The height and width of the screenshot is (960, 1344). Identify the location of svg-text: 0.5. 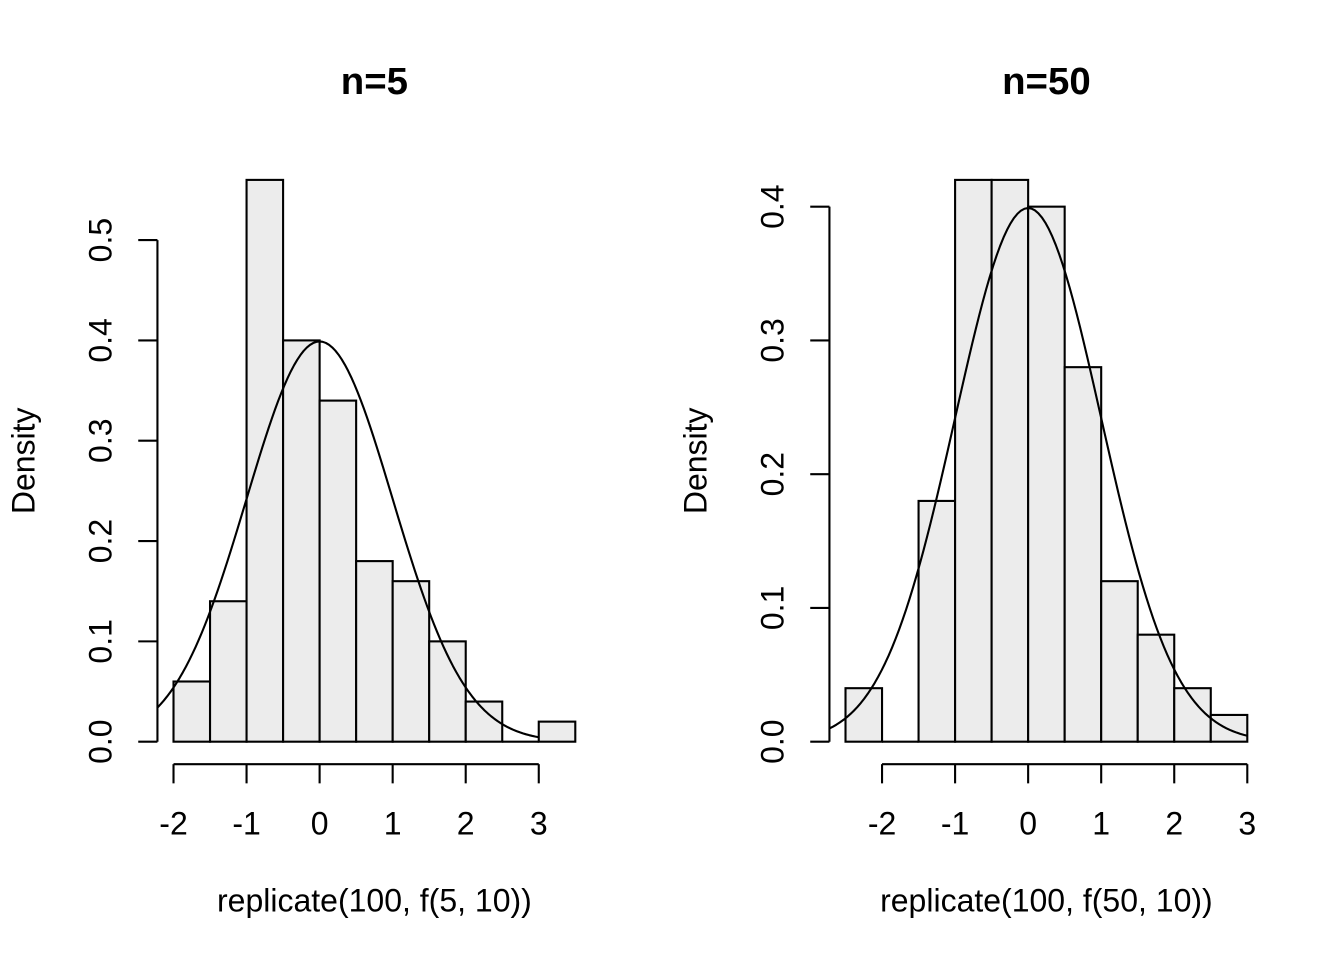
(101, 240).